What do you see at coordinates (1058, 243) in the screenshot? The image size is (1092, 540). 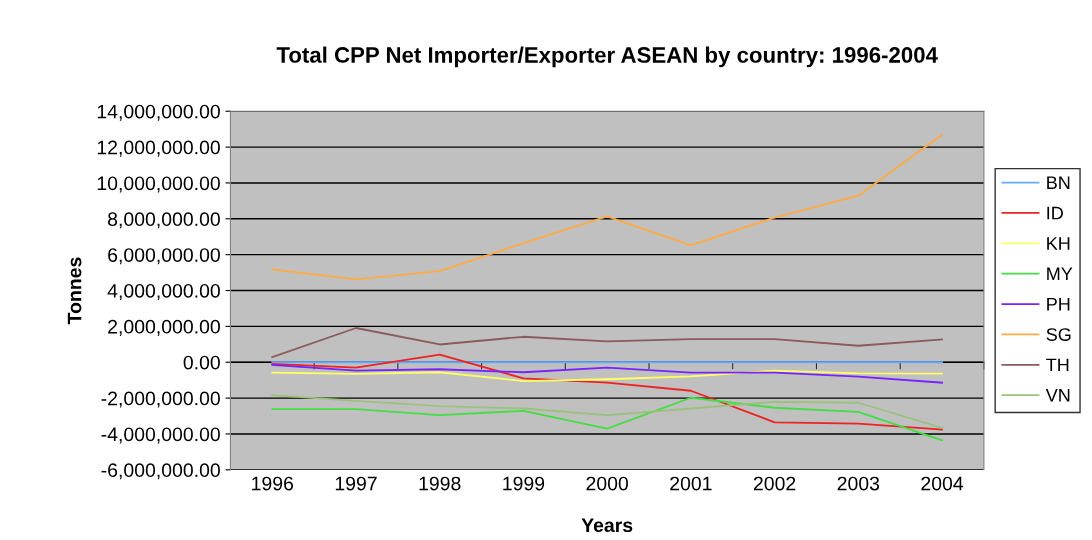 I see `legend-label: KH` at bounding box center [1058, 243].